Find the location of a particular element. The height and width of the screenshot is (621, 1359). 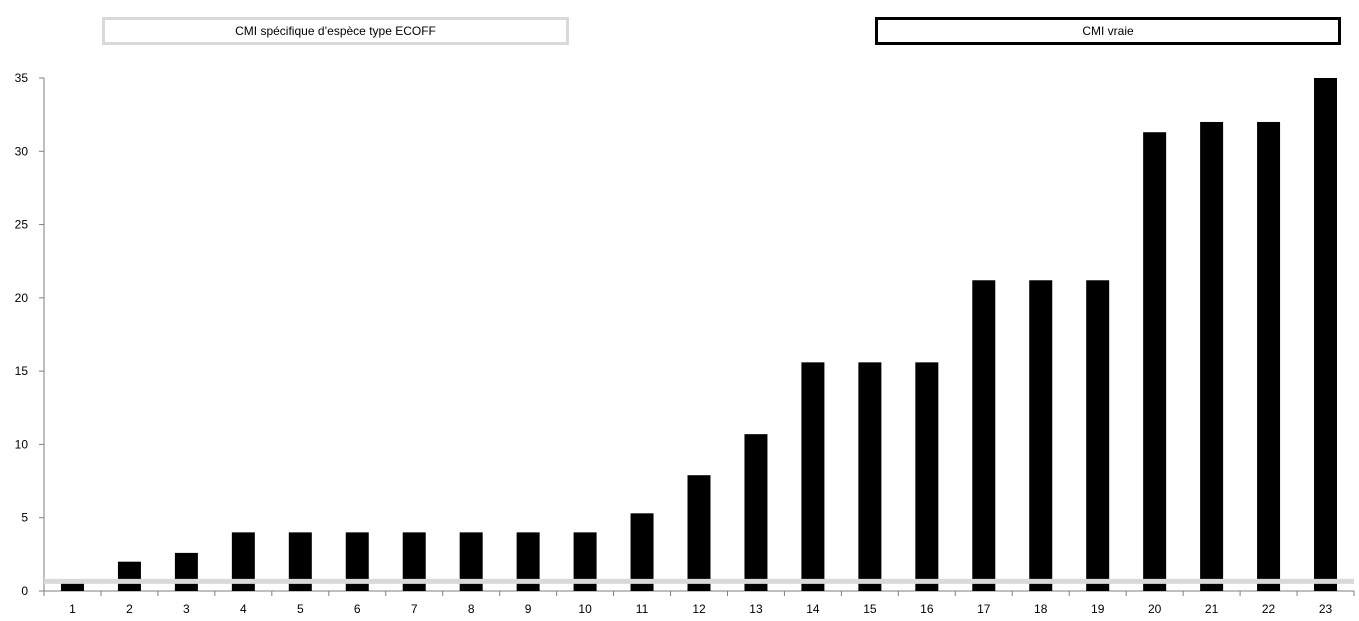

x-tick-label: 4 is located at coordinates (243, 609).